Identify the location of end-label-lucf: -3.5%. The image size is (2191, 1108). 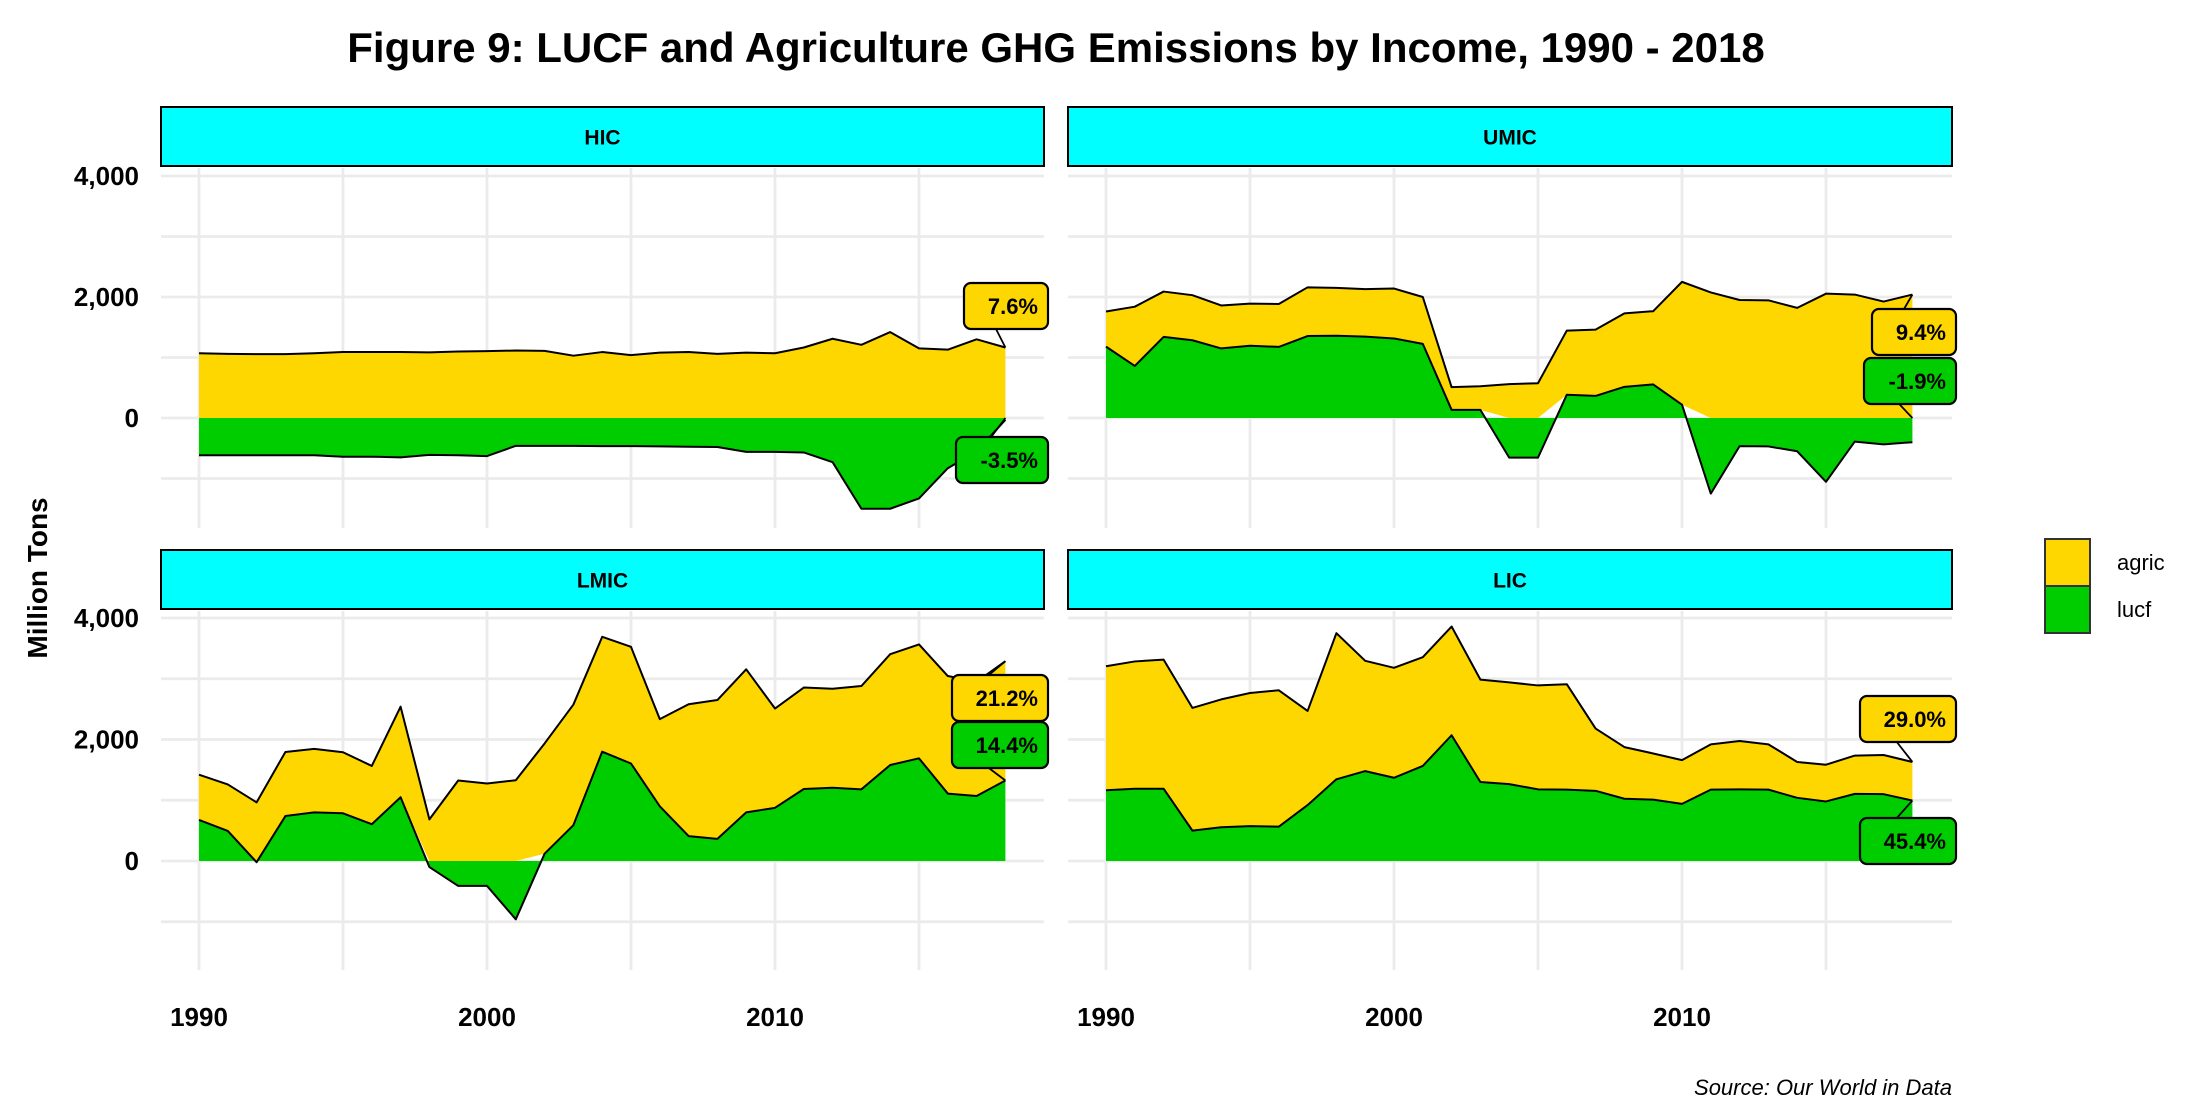
(1009, 460).